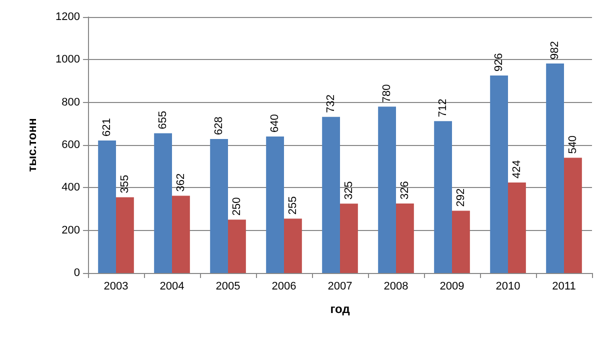  I want to click on data-label: 424, so click(516, 169).